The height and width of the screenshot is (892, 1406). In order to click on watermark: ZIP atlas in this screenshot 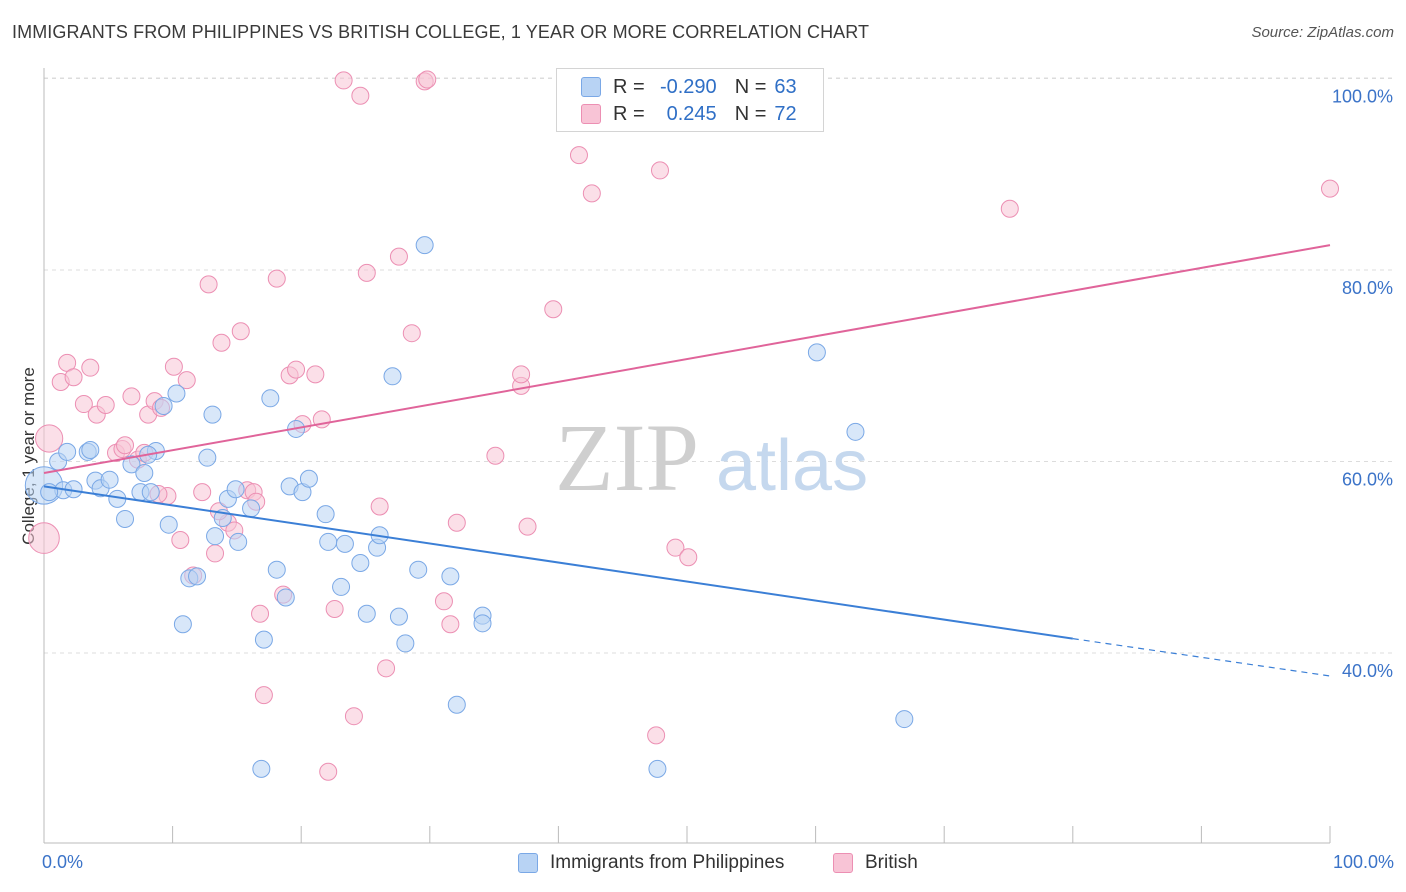, I will do `click(711, 457)`.